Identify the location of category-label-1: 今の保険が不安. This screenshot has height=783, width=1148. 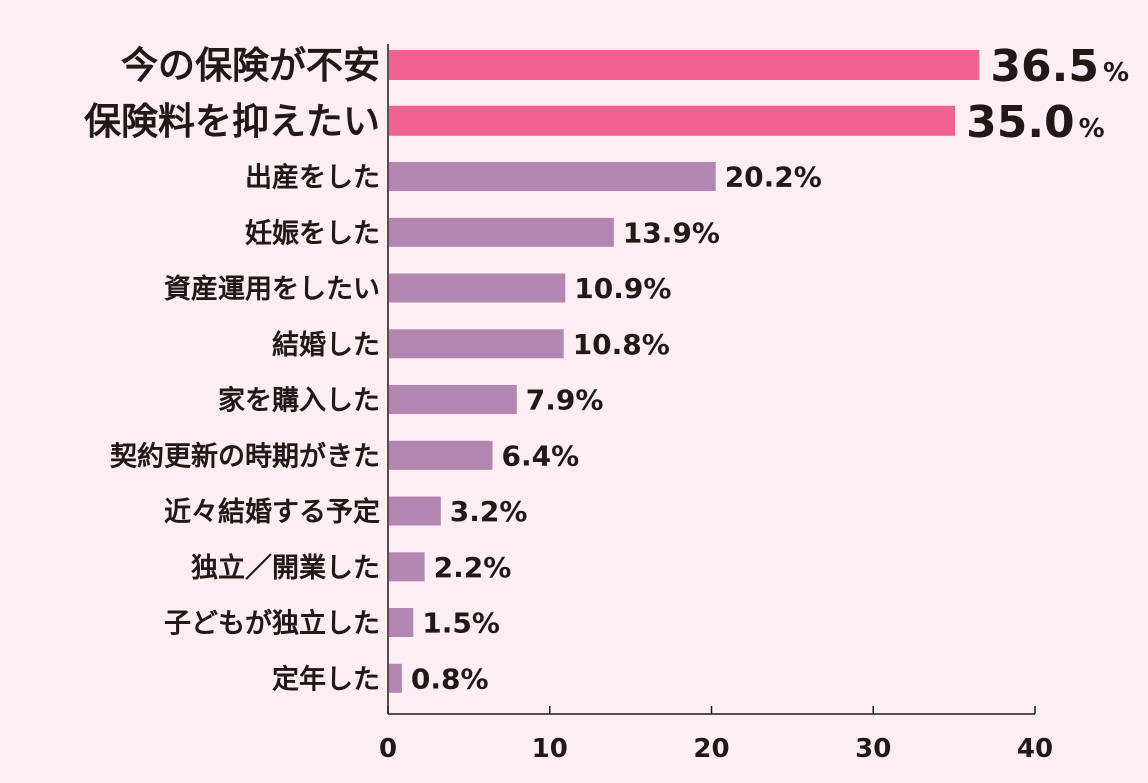
(250, 65).